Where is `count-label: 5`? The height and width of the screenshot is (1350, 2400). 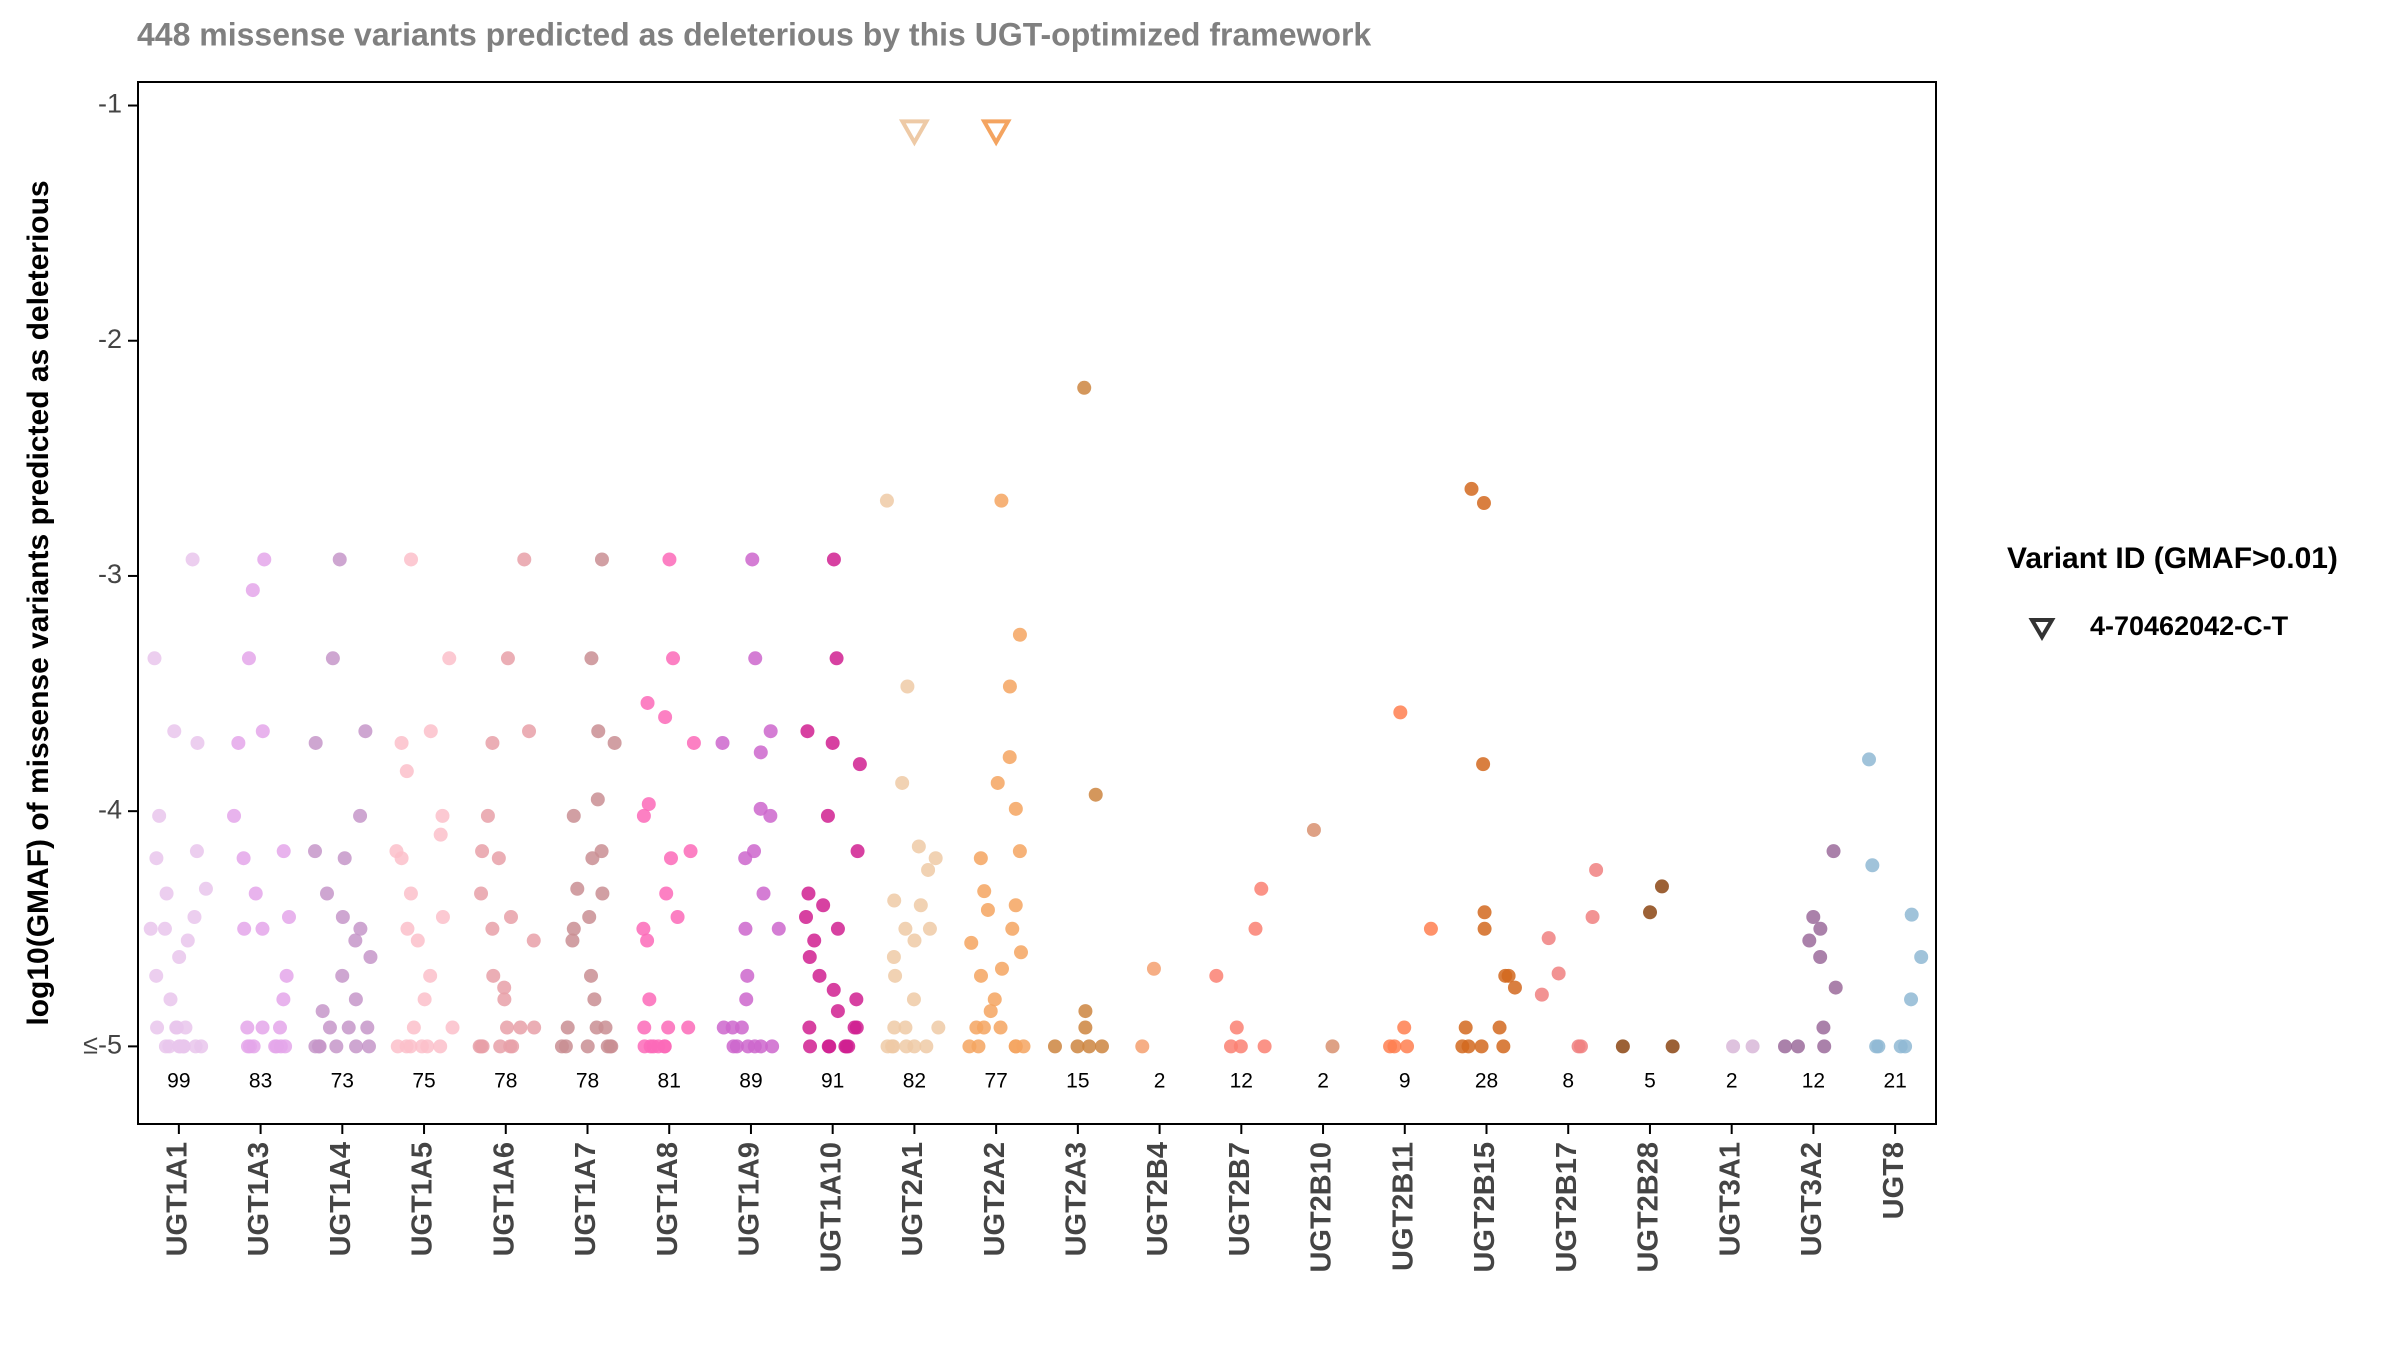 count-label: 5 is located at coordinates (1650, 1081).